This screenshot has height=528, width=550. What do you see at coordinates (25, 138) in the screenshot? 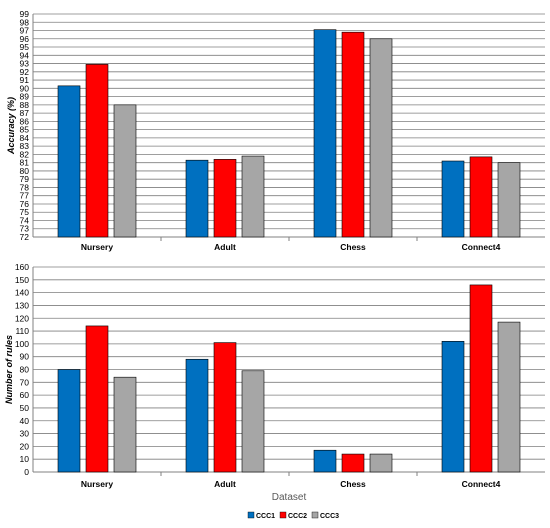
I see `accuracy-y-tick-label: 84` at bounding box center [25, 138].